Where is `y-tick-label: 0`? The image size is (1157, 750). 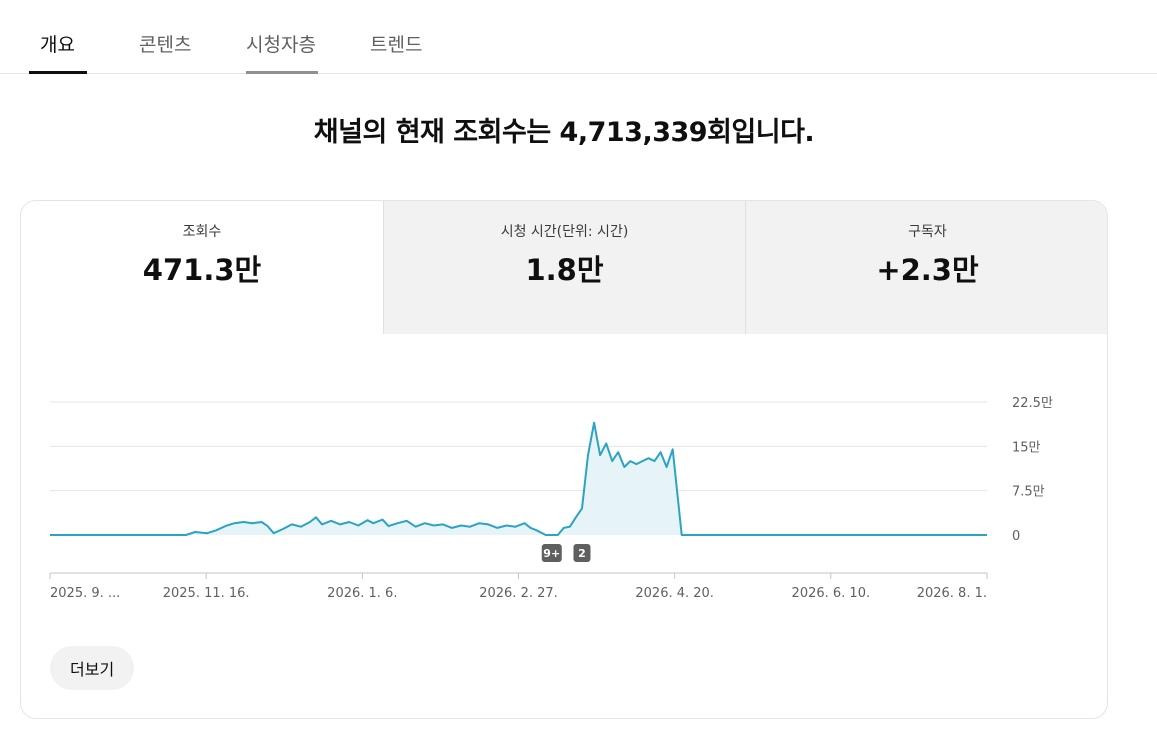
y-tick-label: 0 is located at coordinates (1016, 536).